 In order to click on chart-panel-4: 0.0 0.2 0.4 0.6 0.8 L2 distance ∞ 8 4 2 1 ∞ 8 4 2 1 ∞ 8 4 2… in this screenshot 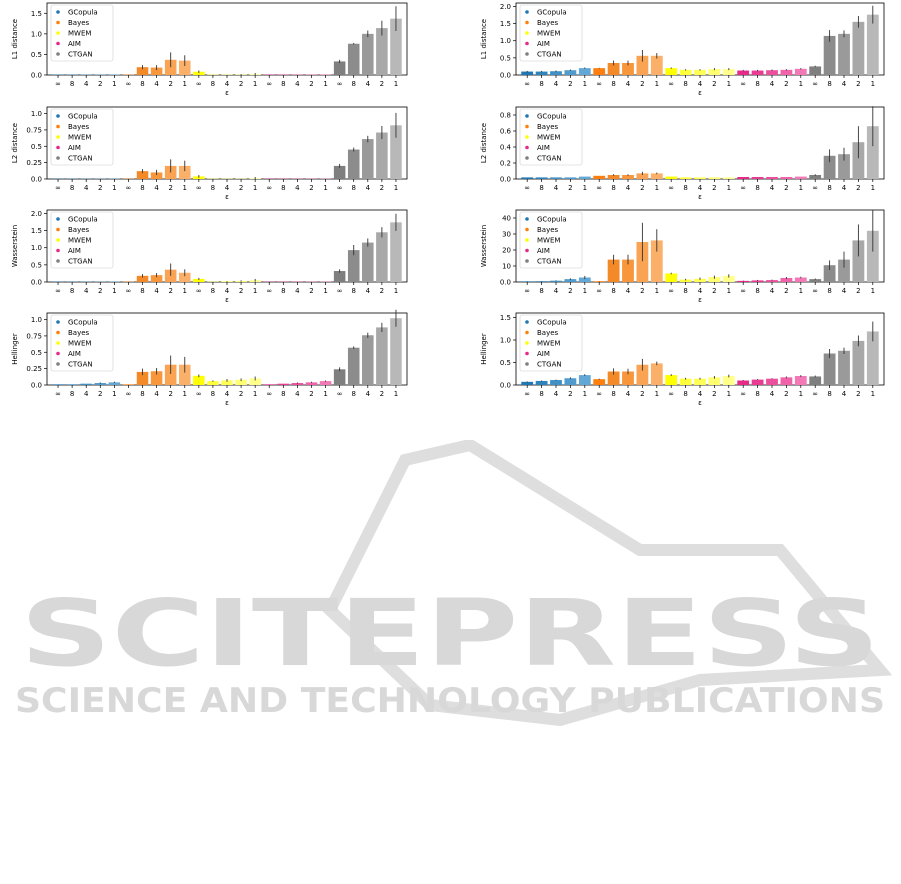, I will do `click(682, 153)`.